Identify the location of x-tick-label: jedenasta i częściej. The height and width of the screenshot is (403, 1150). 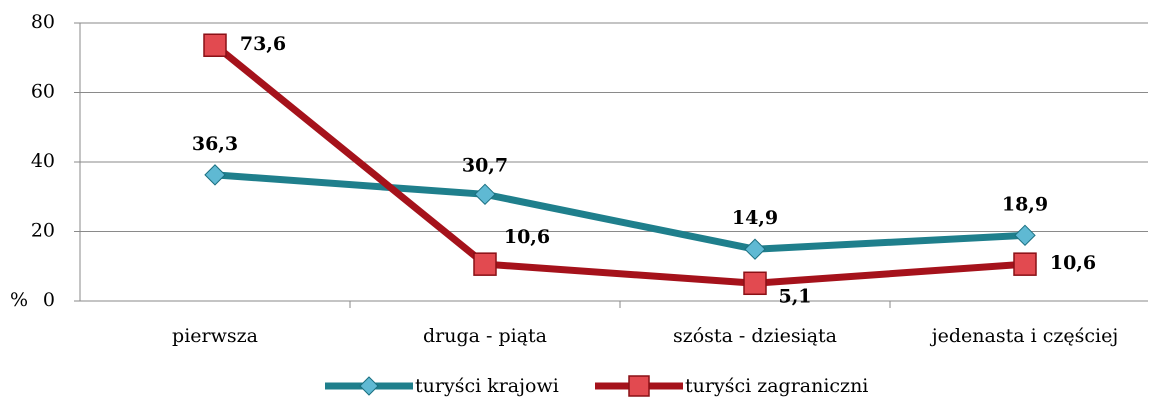
(1024, 336).